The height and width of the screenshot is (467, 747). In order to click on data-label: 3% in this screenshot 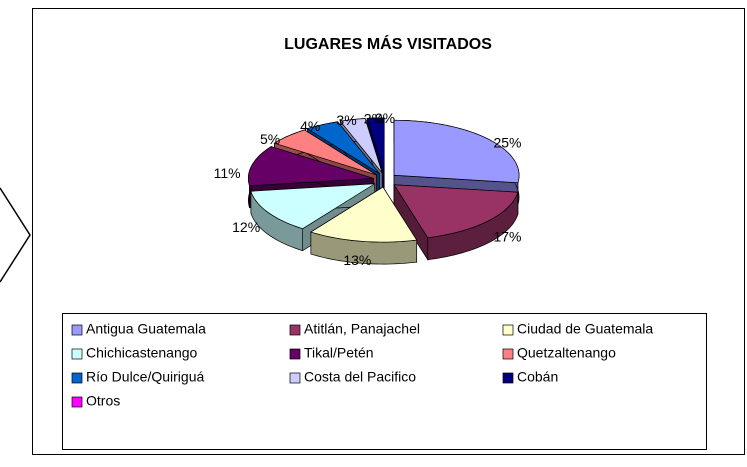, I will do `click(346, 120)`.